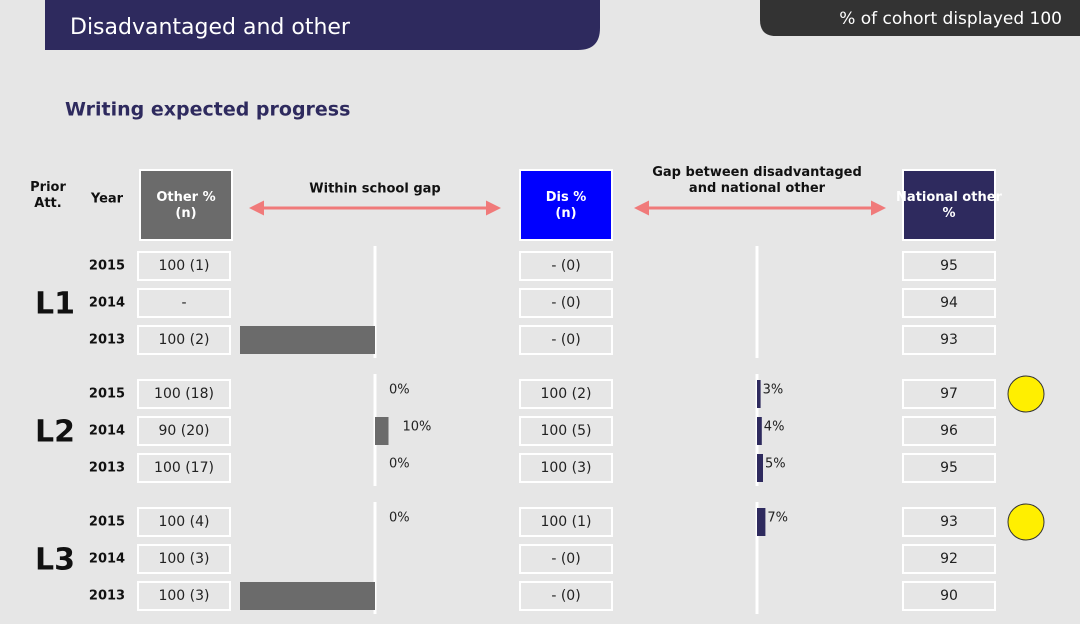  I want to click on national-cell: 92, so click(949, 559).